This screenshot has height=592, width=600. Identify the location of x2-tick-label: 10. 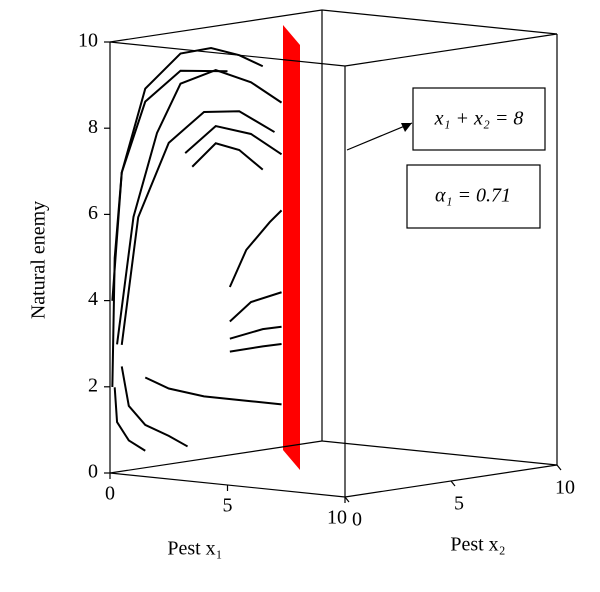
(565, 488).